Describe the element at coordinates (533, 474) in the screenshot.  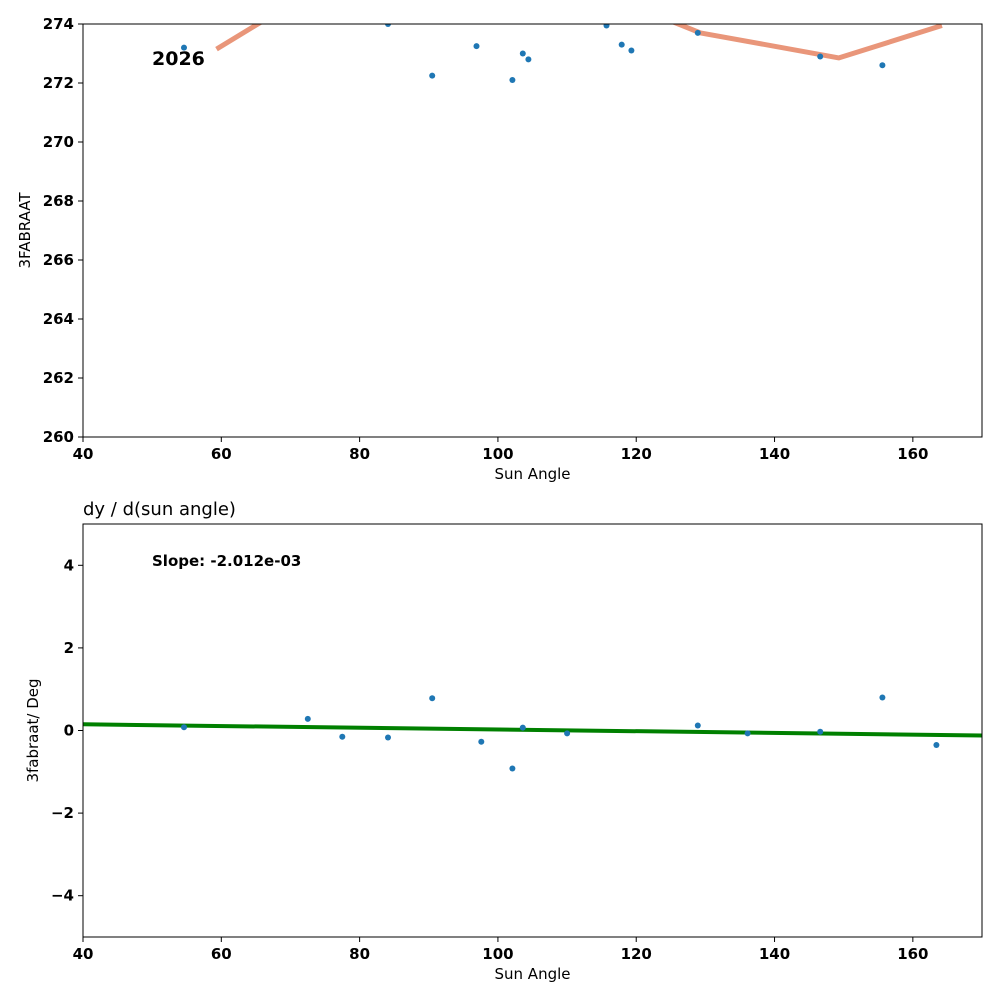
I see `panel-top-xlabel: Sun Angle` at that location.